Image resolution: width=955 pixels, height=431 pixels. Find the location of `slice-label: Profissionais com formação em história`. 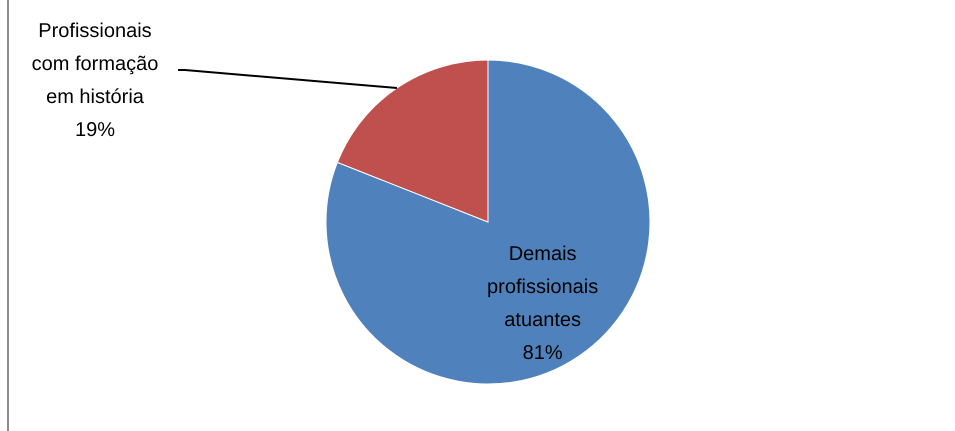

slice-label: Profissionais com formação em história is located at coordinates (95, 64).